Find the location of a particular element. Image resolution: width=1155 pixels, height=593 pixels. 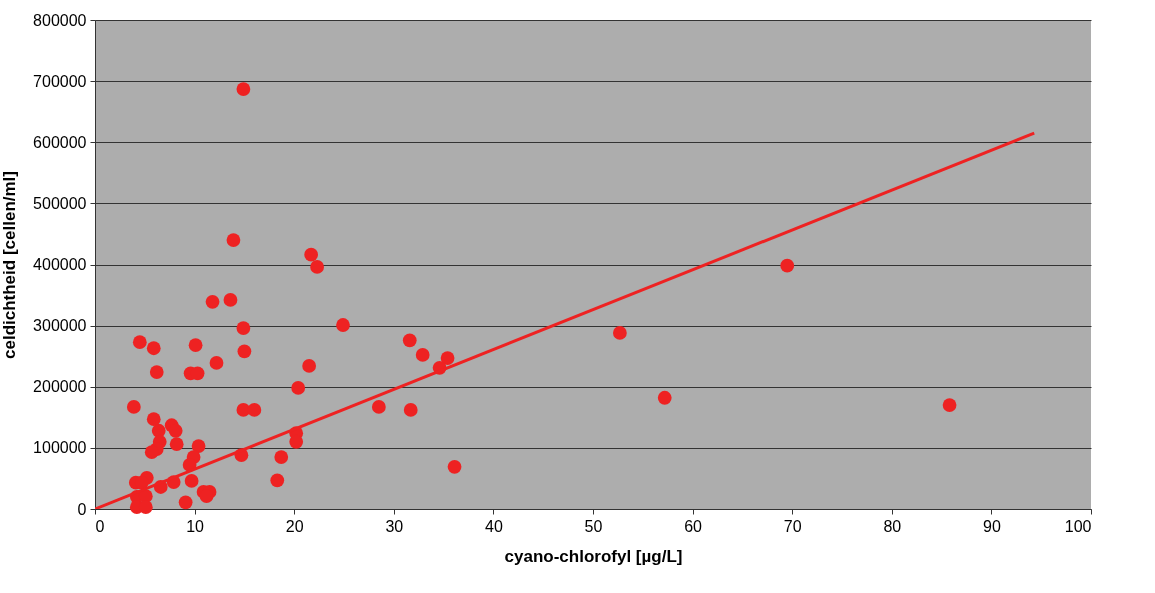

x-tick-label: 40 is located at coordinates (494, 526).